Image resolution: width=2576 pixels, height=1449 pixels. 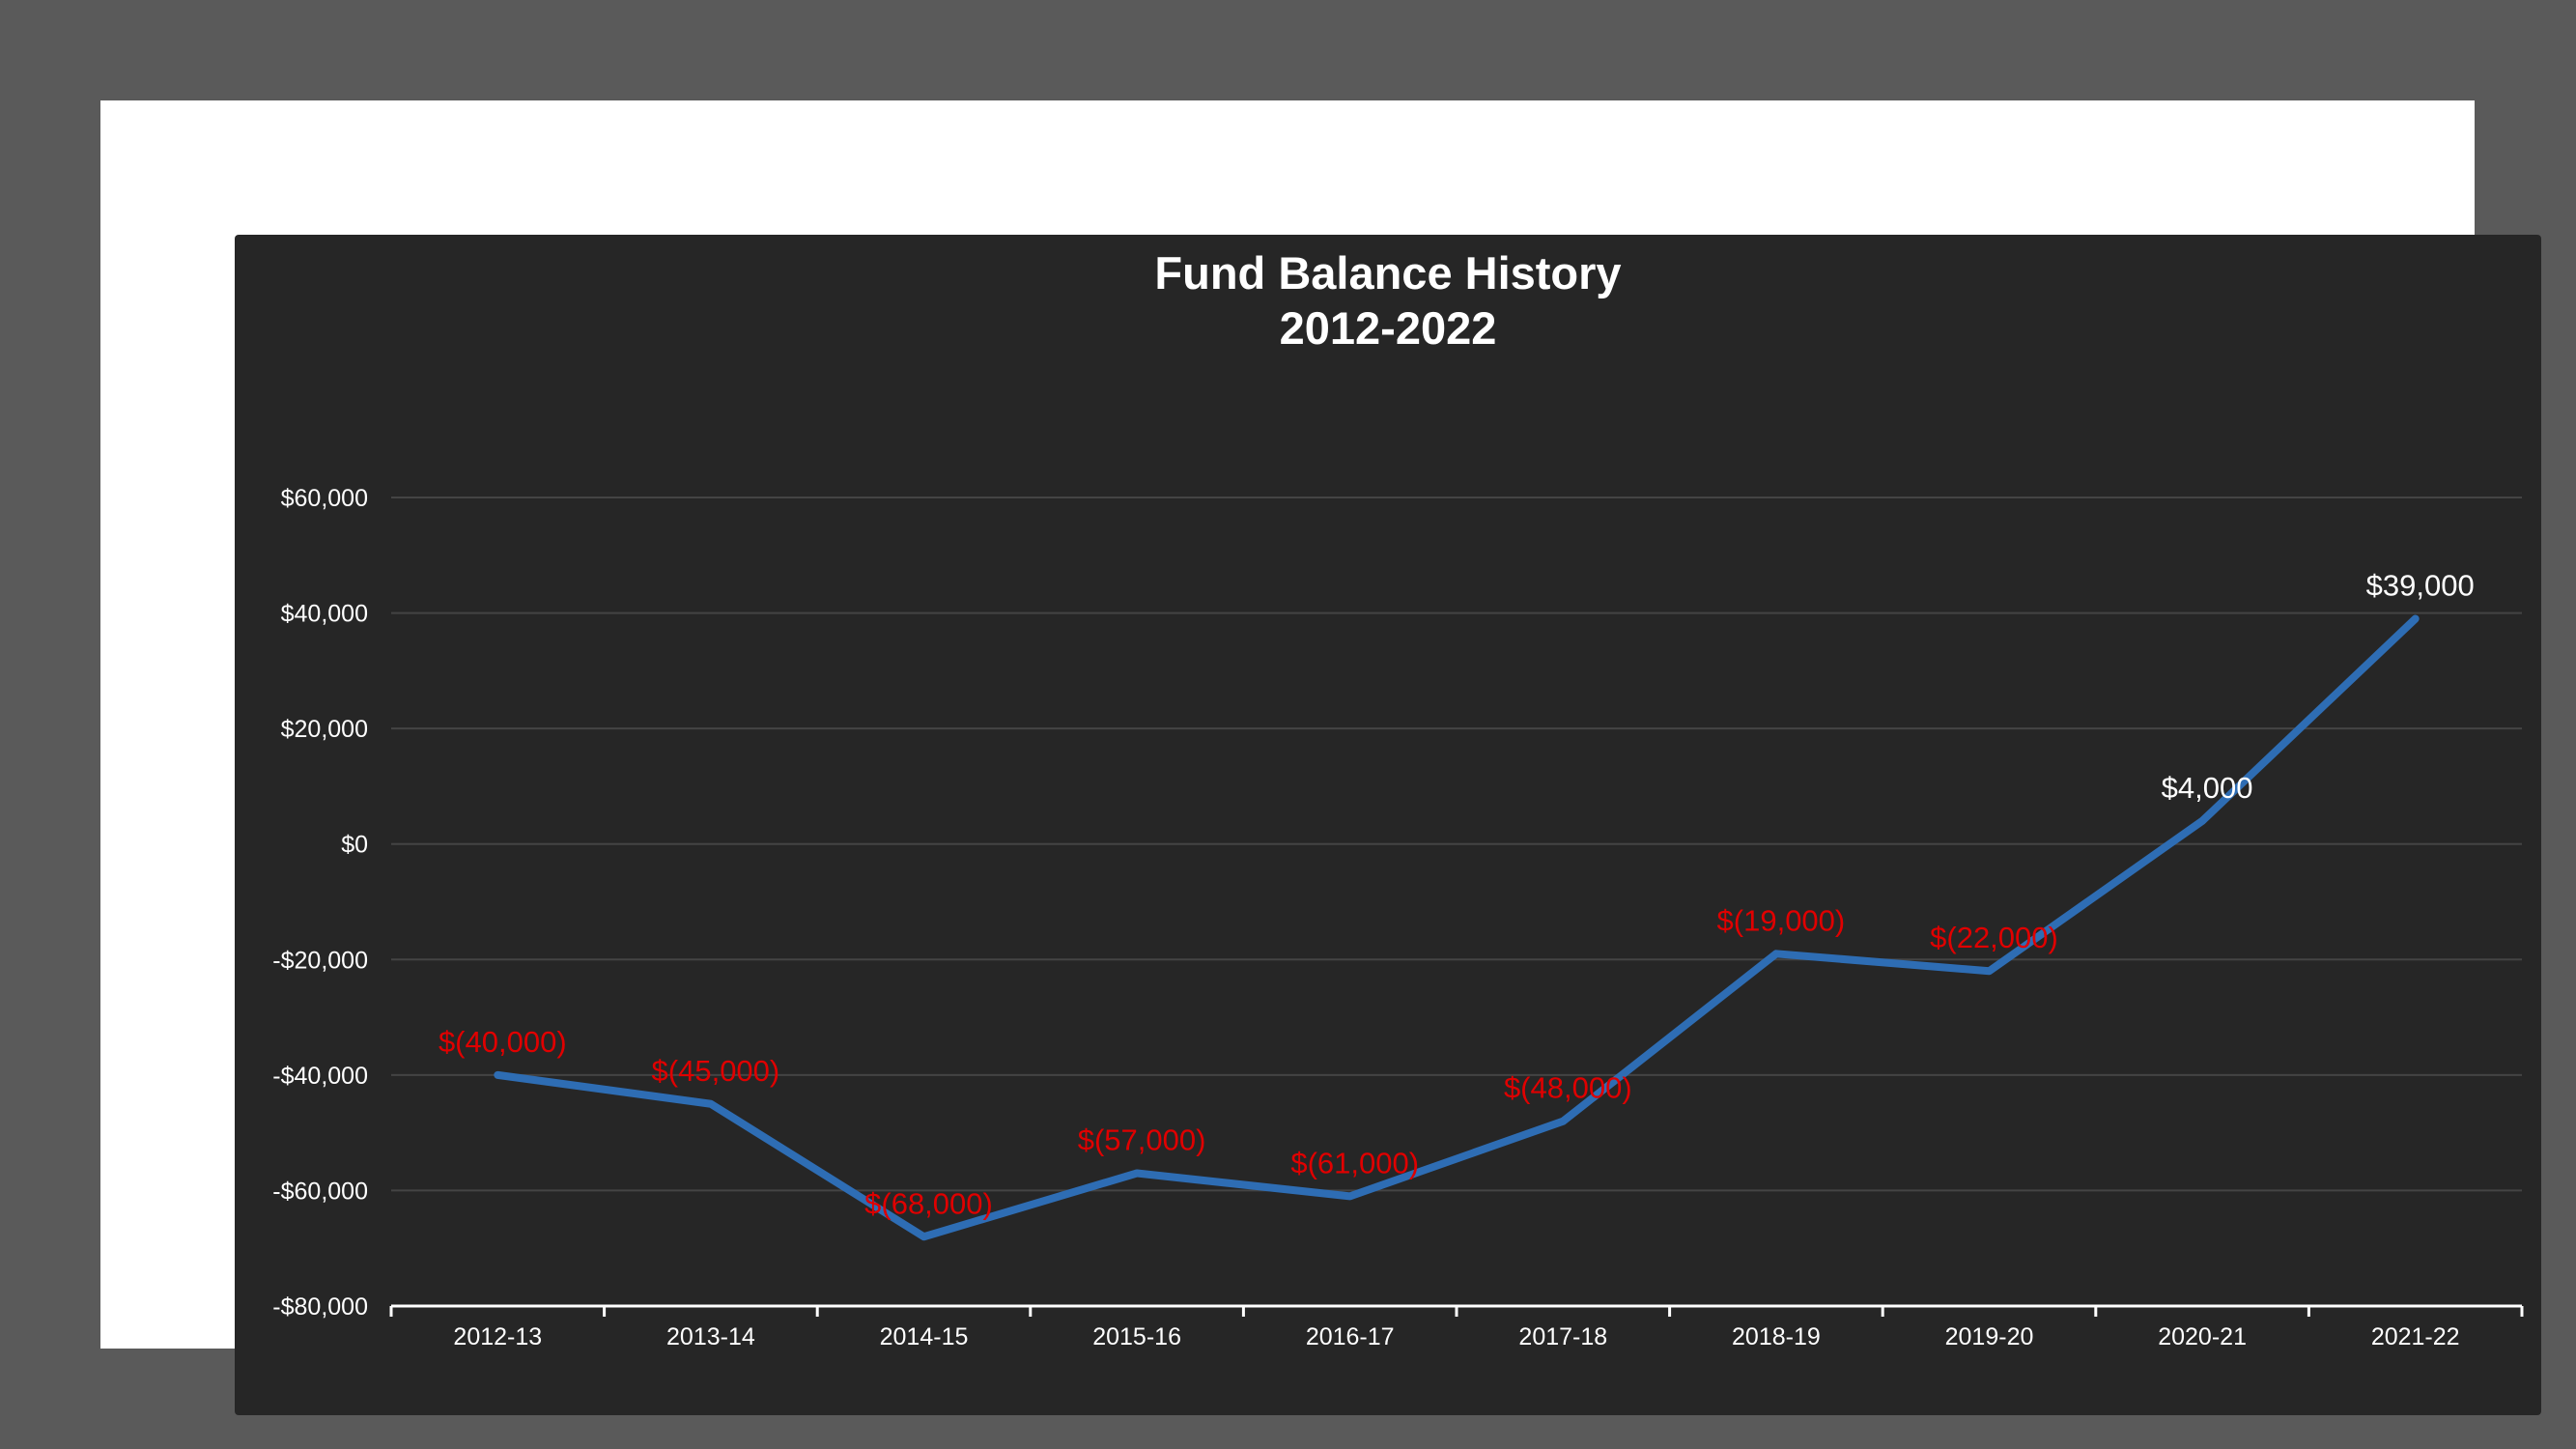 What do you see at coordinates (1354, 1162) in the screenshot?
I see `data-label: $(61,000)` at bounding box center [1354, 1162].